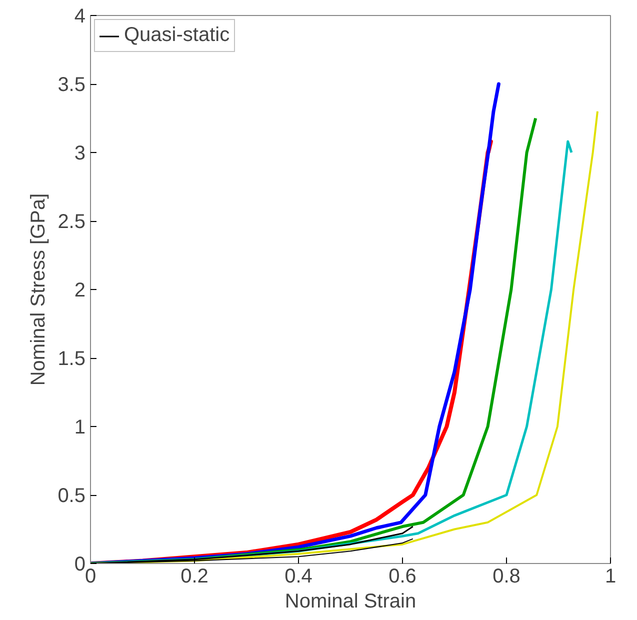  Describe the element at coordinates (80, 17) in the screenshot. I see `y-tick-label: 4` at that location.